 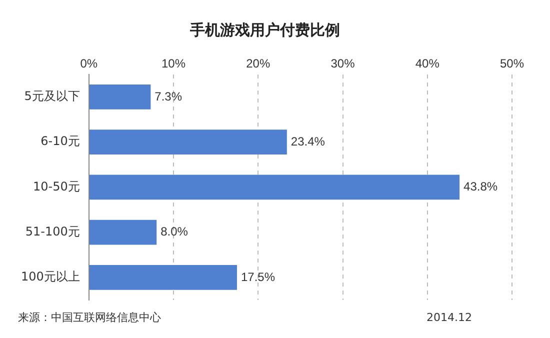 What do you see at coordinates (168, 96) in the screenshot?
I see `data-label: 7.3%` at bounding box center [168, 96].